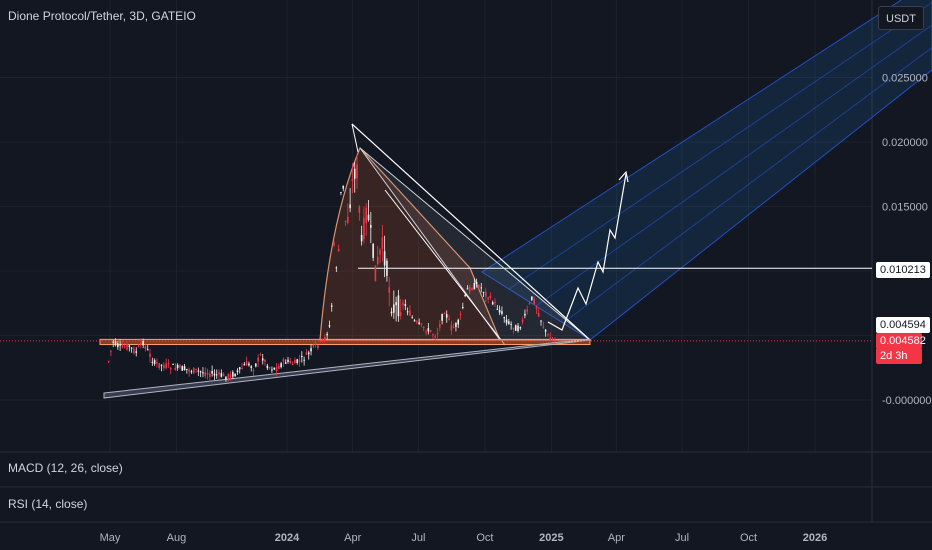  What do you see at coordinates (65, 468) in the screenshot?
I see `macd-pane-title: MACD (12, 26, close)` at bounding box center [65, 468].